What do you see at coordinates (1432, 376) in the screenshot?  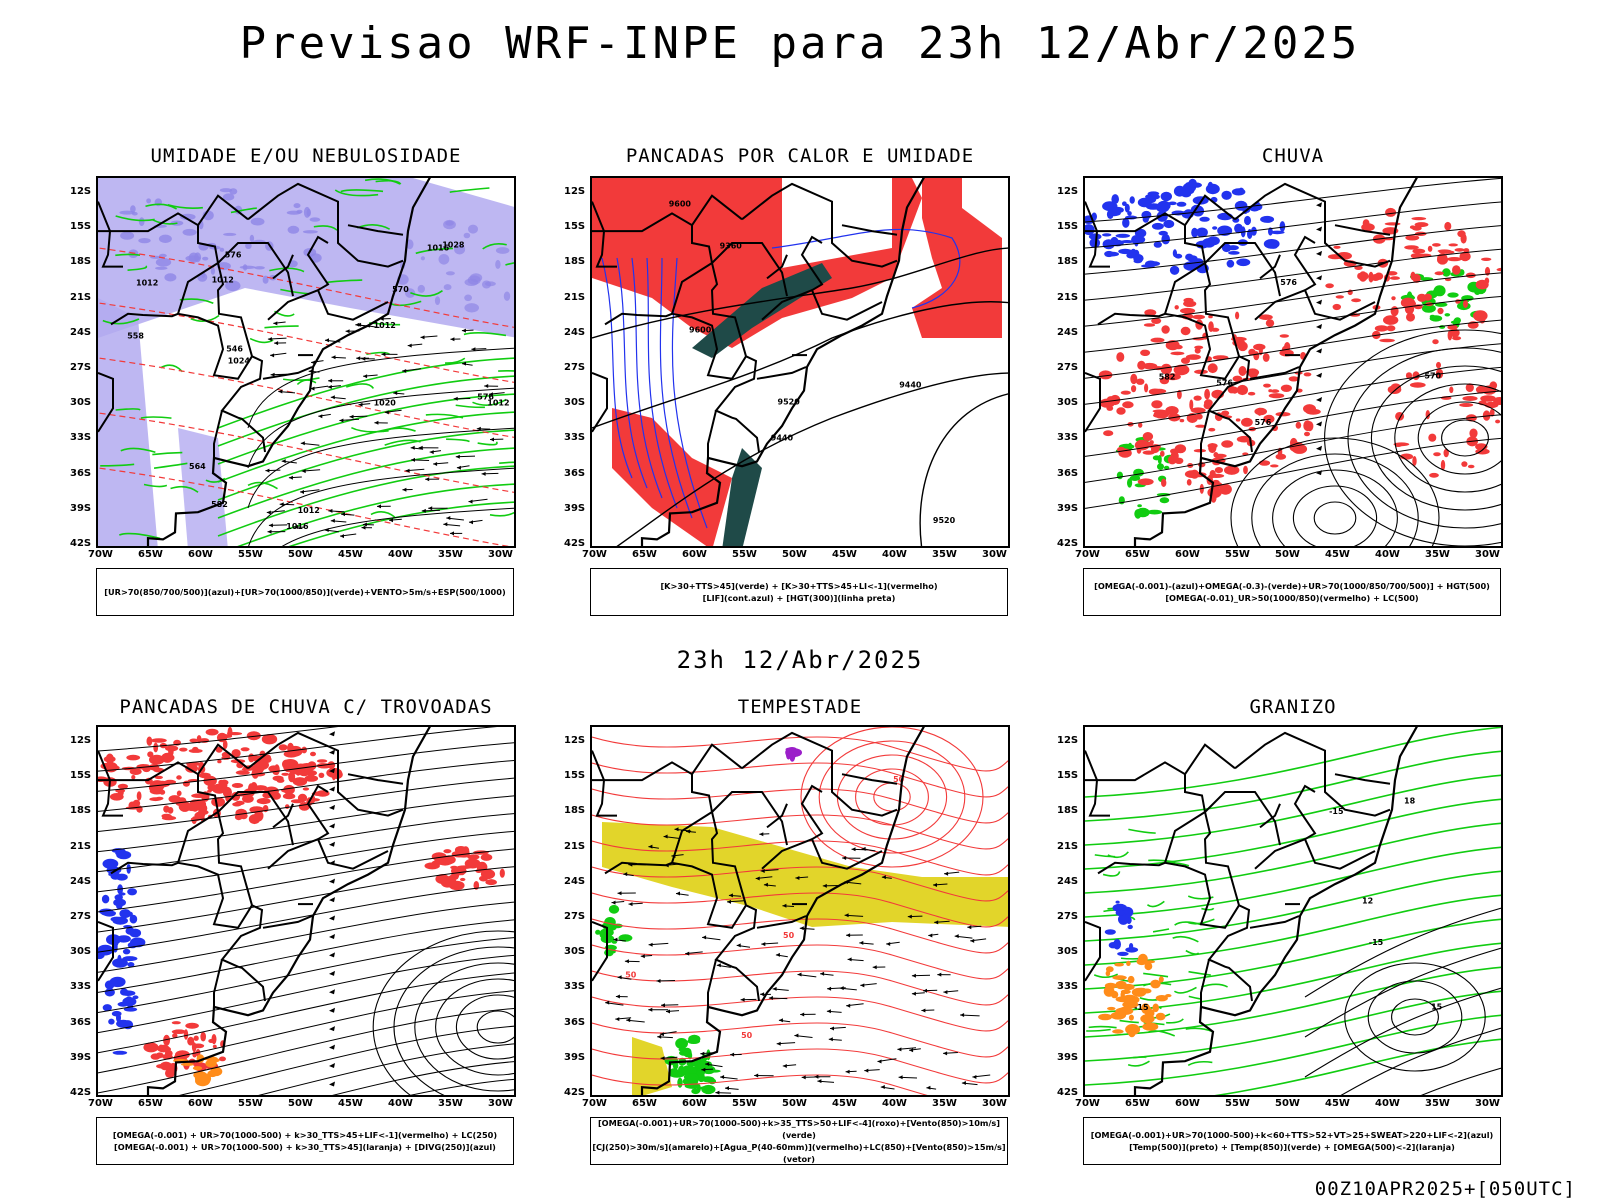 I see `contour-label: 570` at bounding box center [1432, 376].